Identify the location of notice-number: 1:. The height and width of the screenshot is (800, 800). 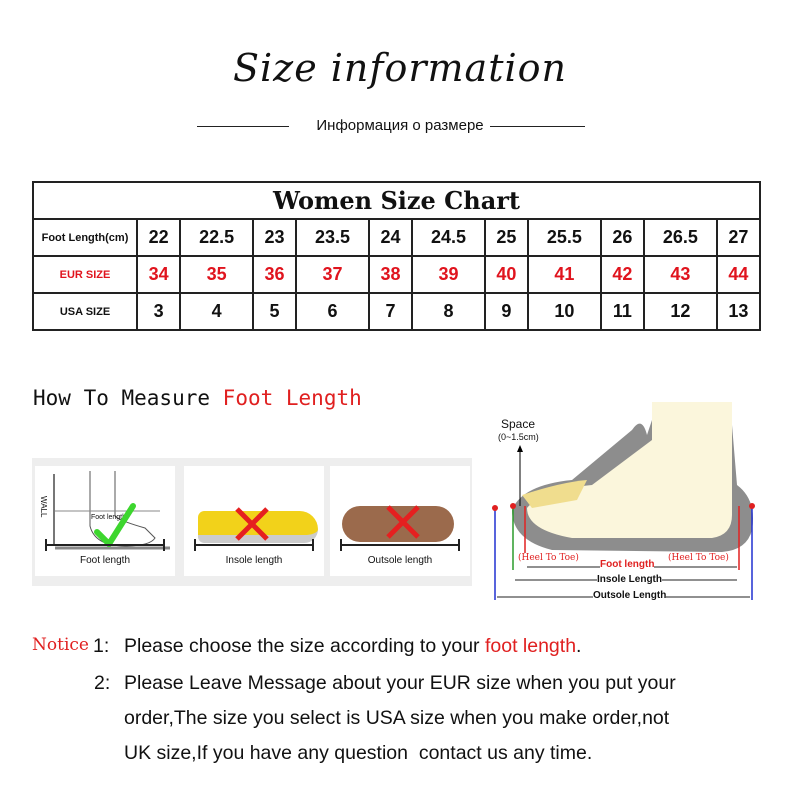
(101, 646).